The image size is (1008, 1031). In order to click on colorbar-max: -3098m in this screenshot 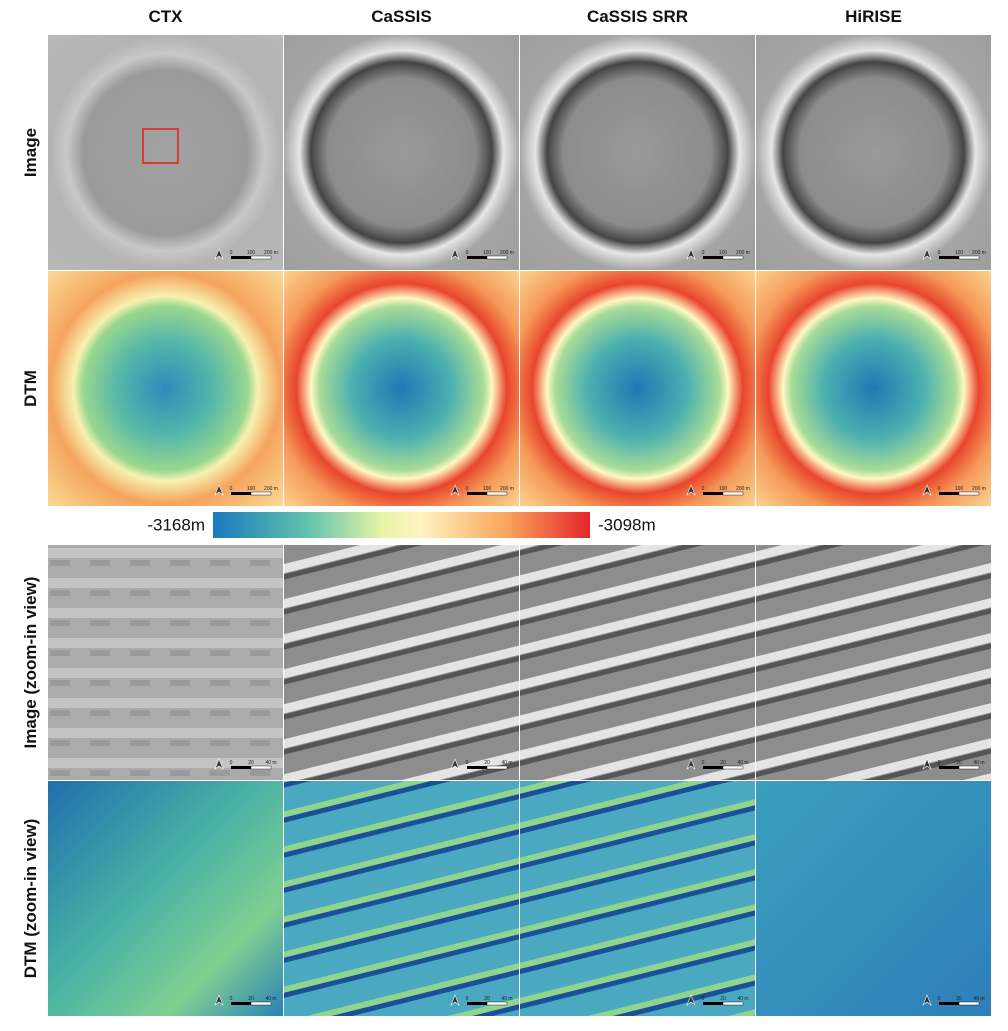, I will do `click(627, 524)`.